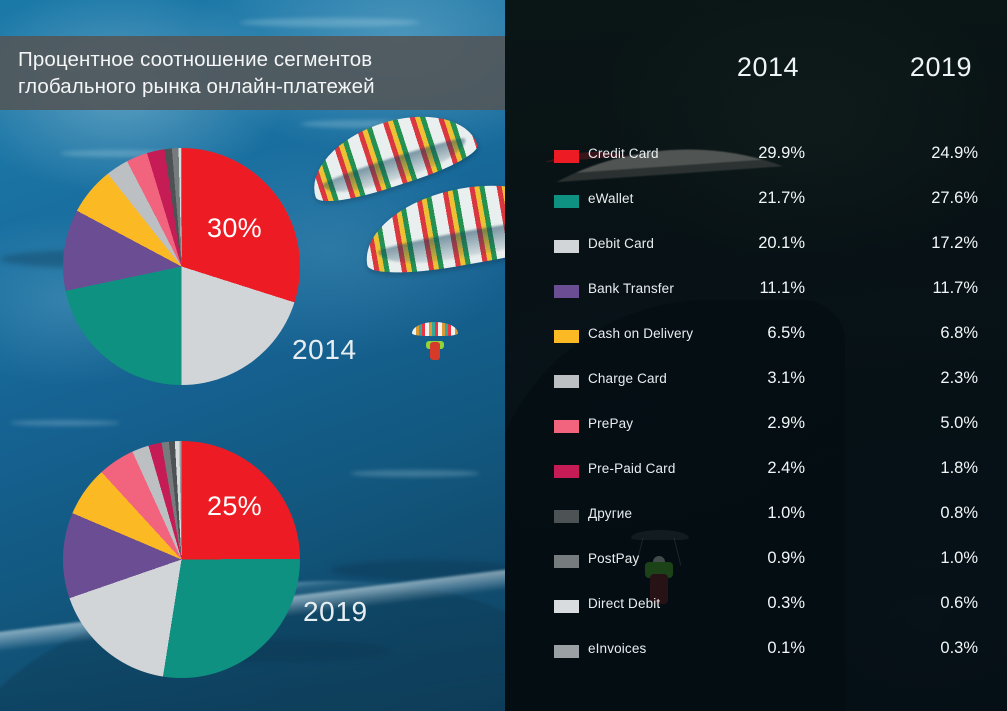 The width and height of the screenshot is (1007, 711). I want to click on legend-value-2014: 20.1%, so click(781, 243).